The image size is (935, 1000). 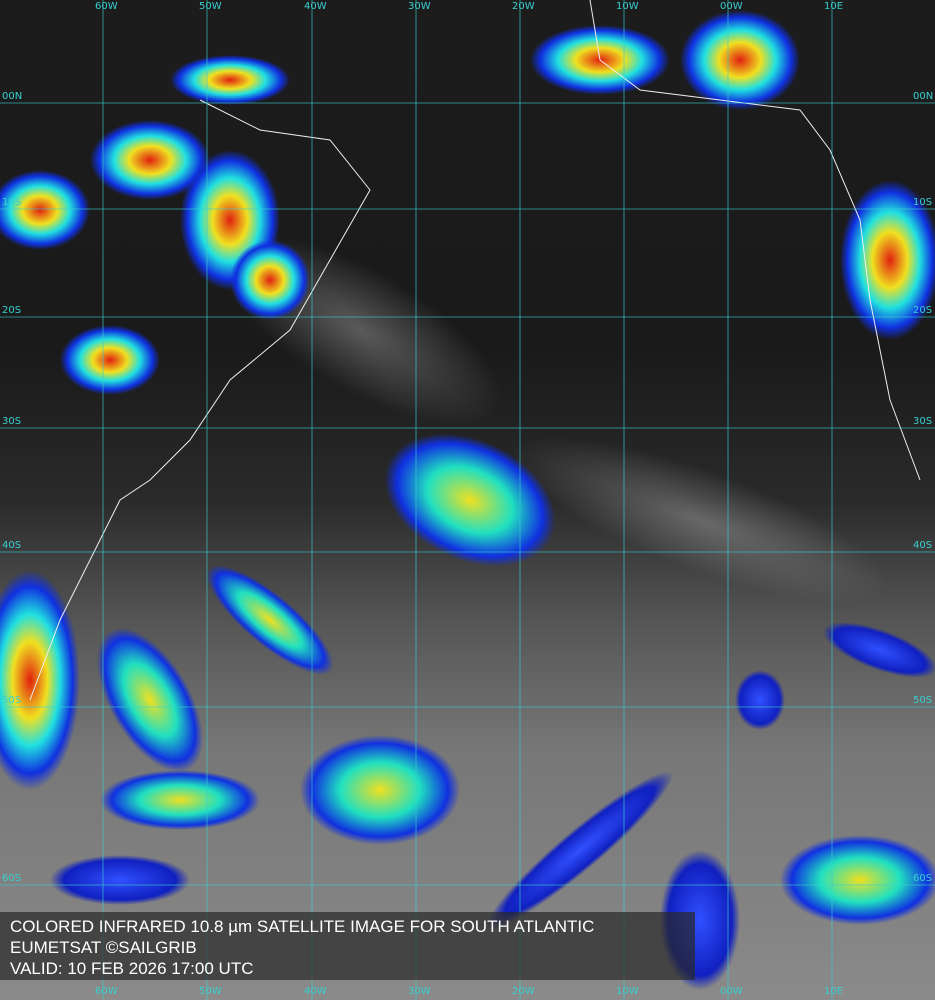 What do you see at coordinates (103, 947) in the screenshot?
I see `caption-credit: EUMETSAT ©SAILGRIB` at bounding box center [103, 947].